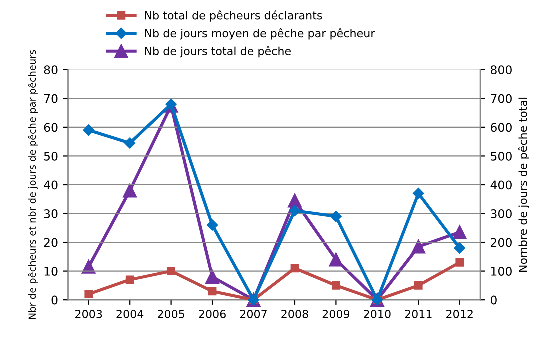  What do you see at coordinates (218, 52) in the screenshot?
I see `legend-label: Nb de jours total de pêche` at bounding box center [218, 52].